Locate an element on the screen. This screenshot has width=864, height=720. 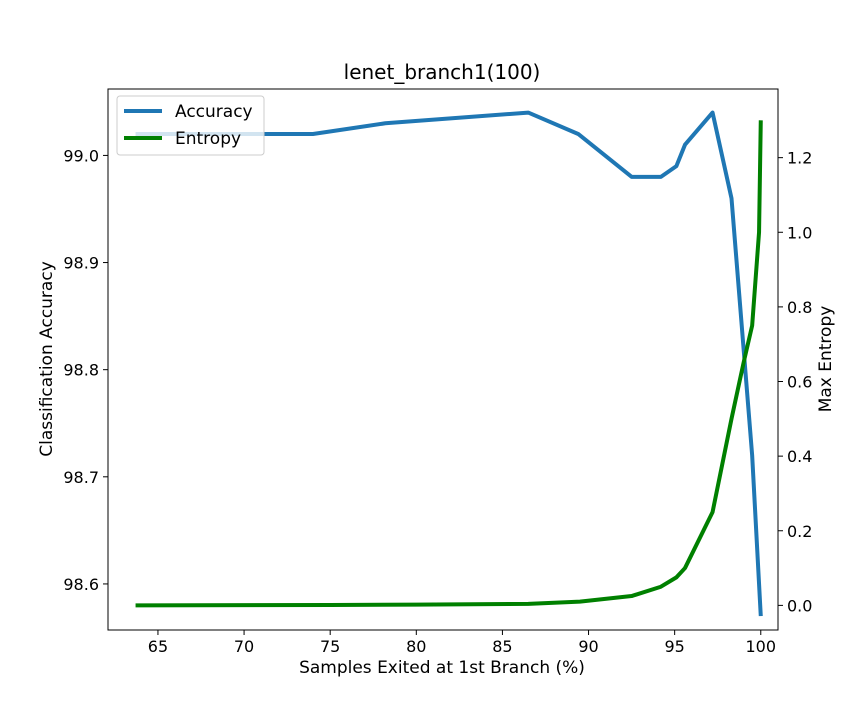
y-left-tick-label: 98.8 is located at coordinates (81, 370).